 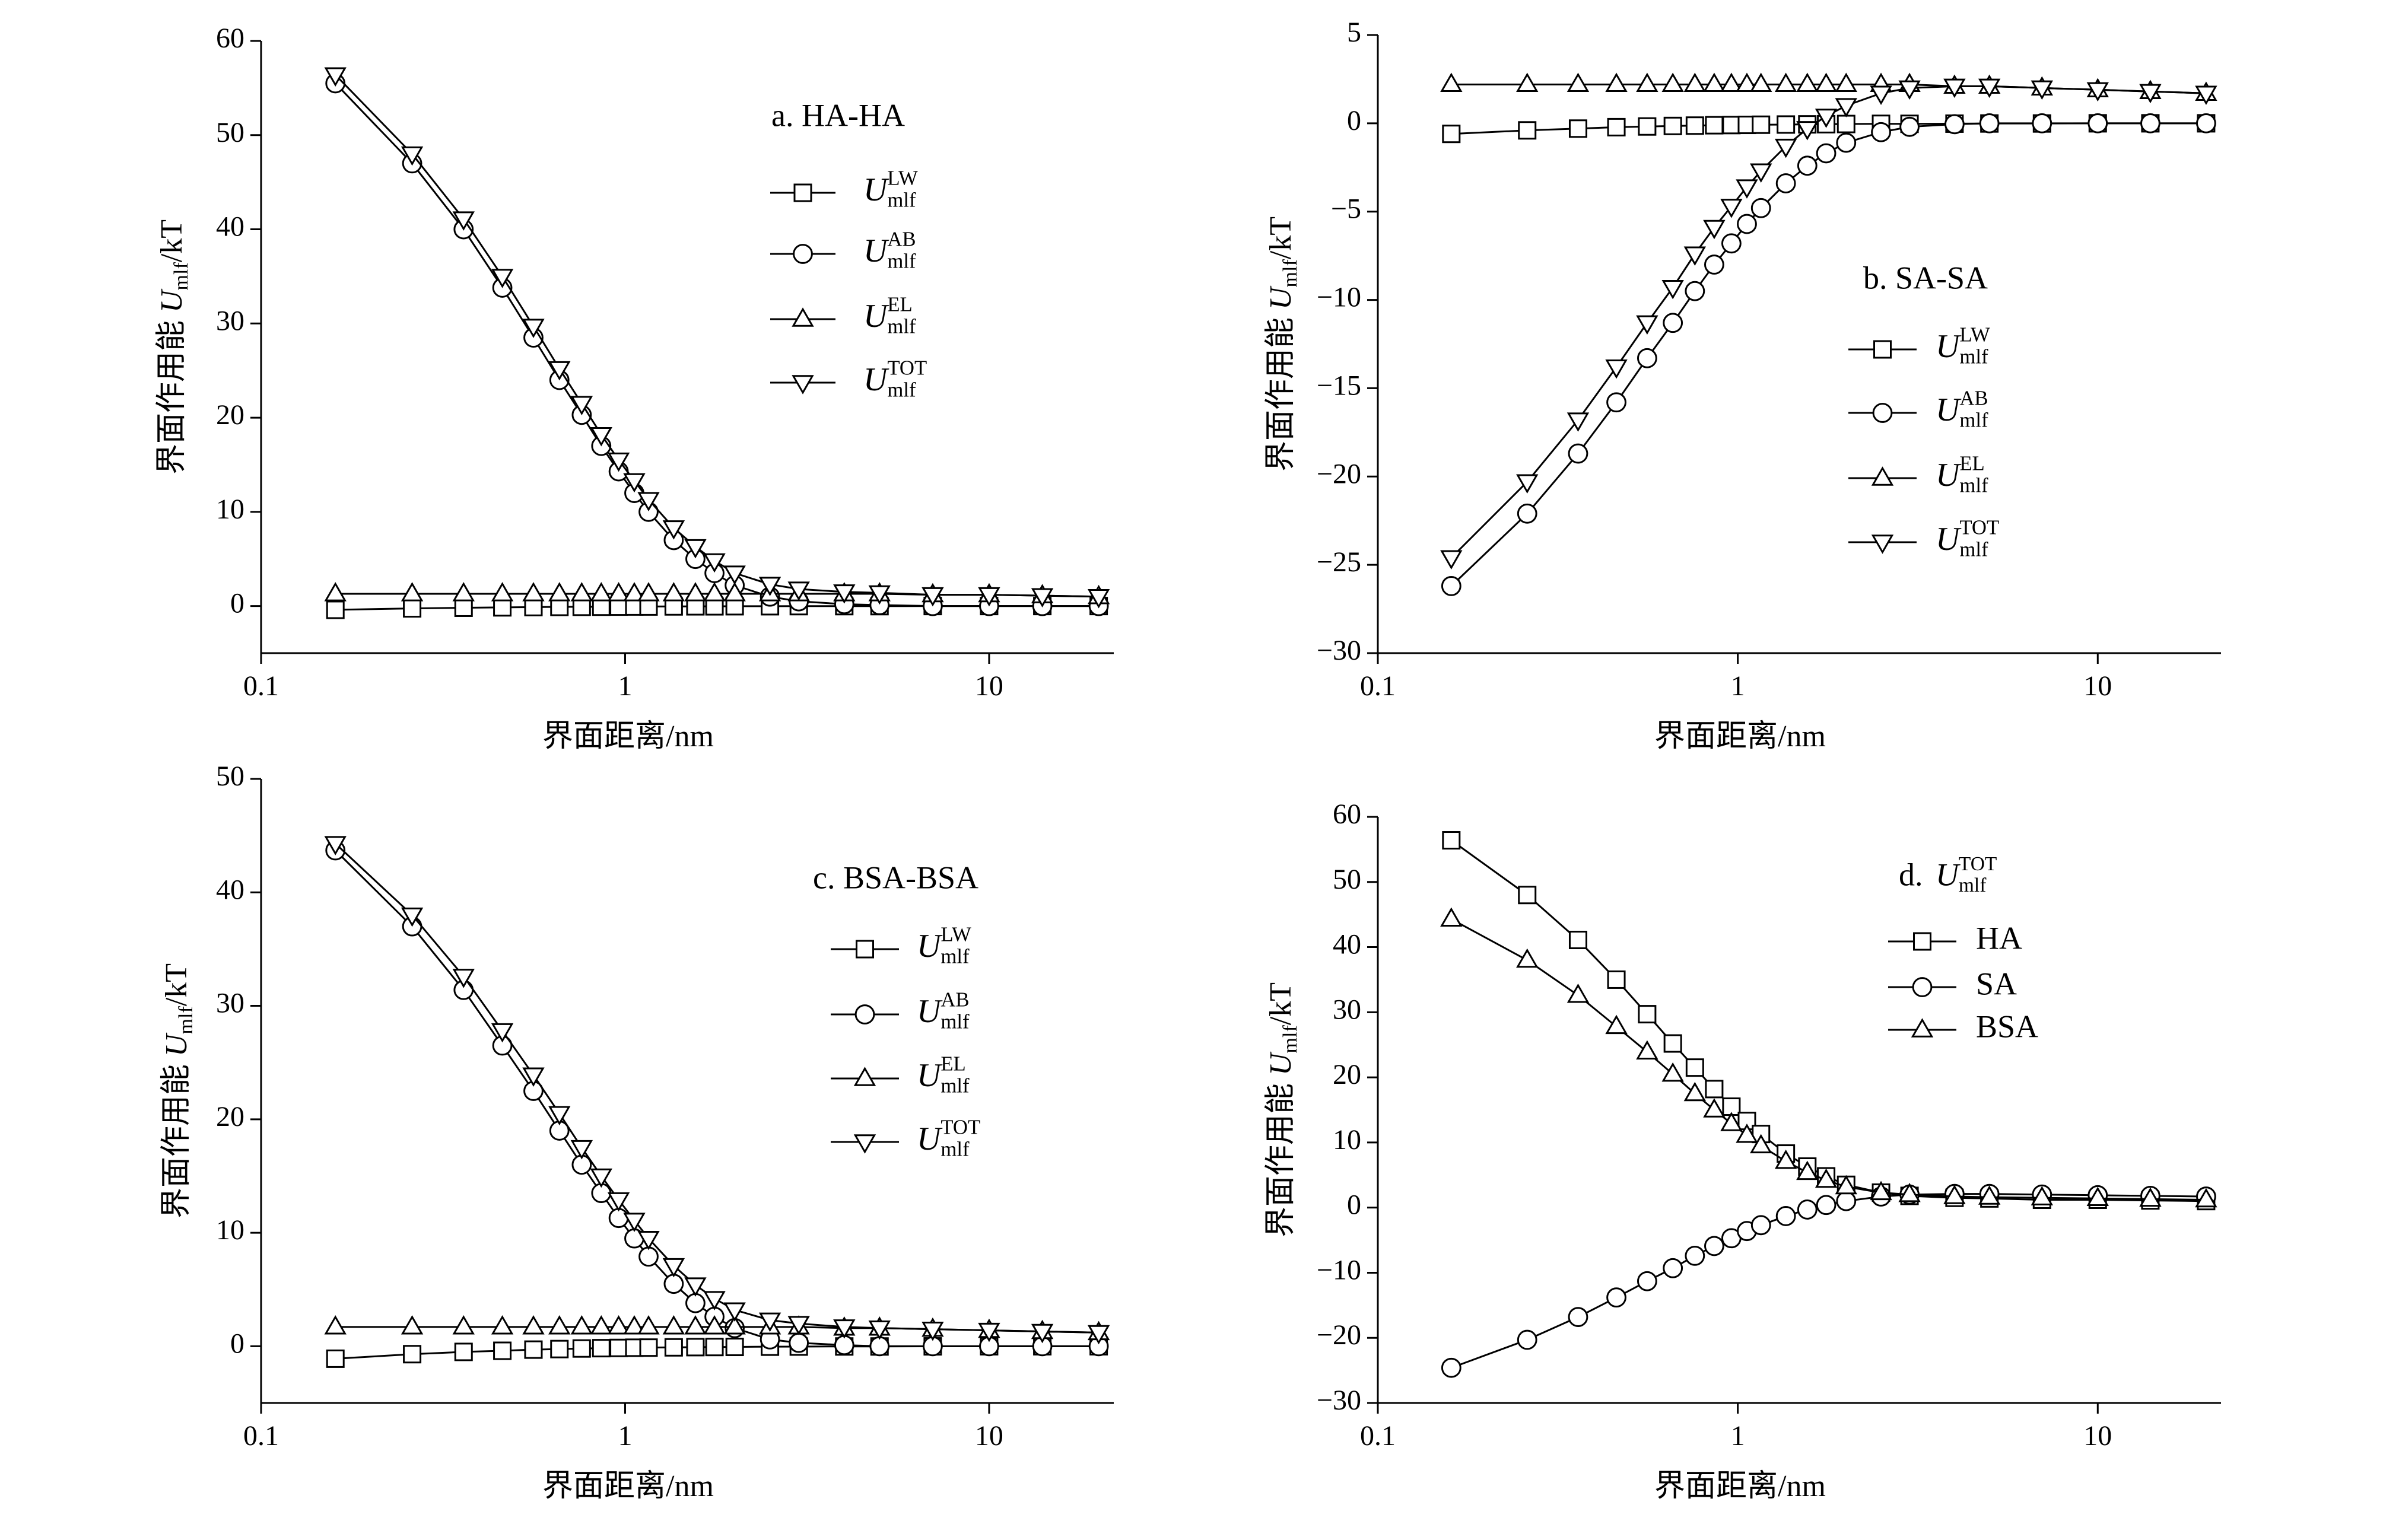 I want to click on y-tick-label: 0, so click(x=237, y=1343).